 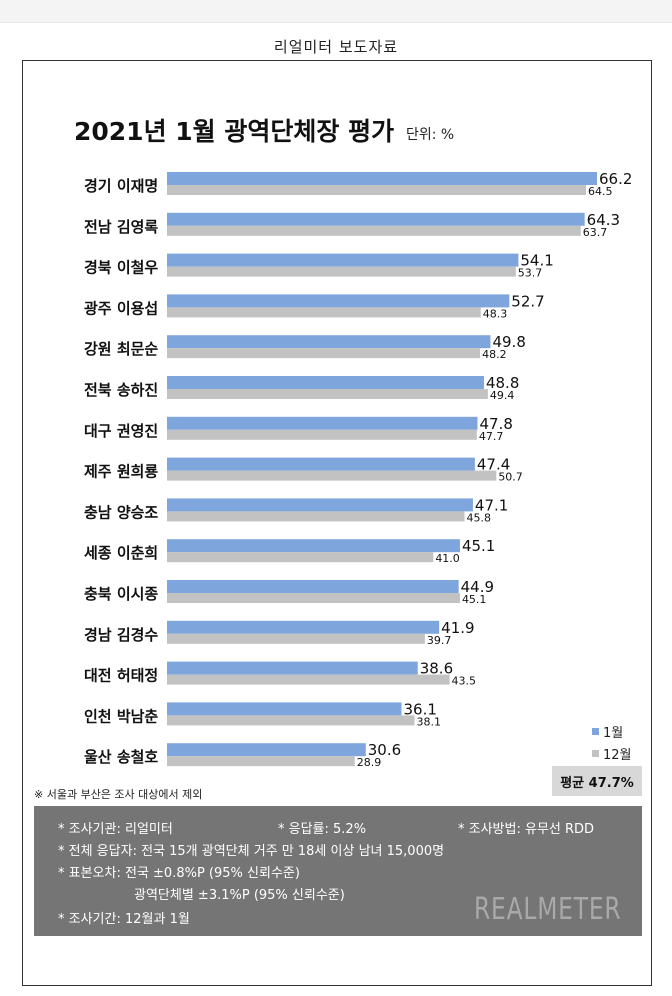 What do you see at coordinates (615, 179) in the screenshot?
I see `value-label-jan: 66.2` at bounding box center [615, 179].